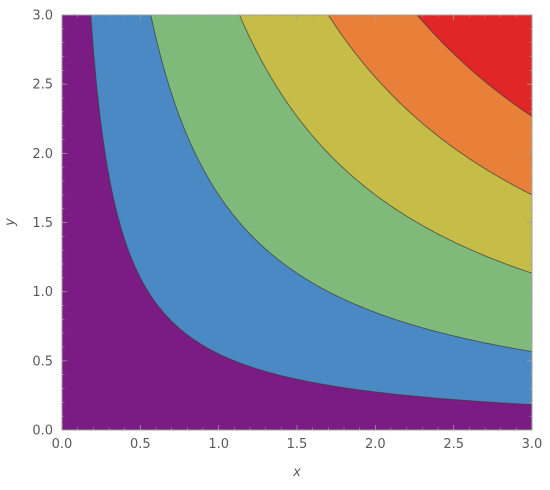  I want to click on x-tick-label: 0.0, so click(62, 444).